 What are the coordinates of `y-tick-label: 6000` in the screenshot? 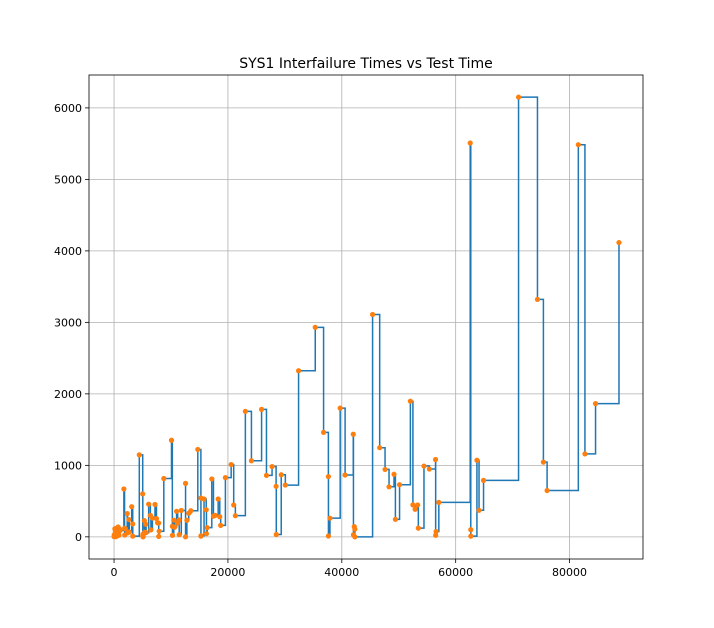 It's located at (68, 108).